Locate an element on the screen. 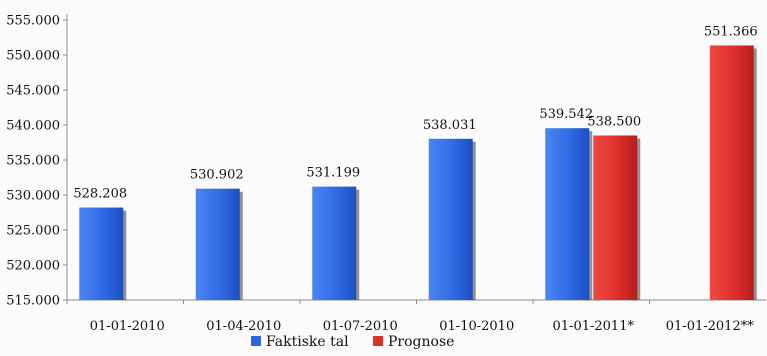 This screenshot has width=767, height=356. data-label: 538.031 is located at coordinates (450, 125).